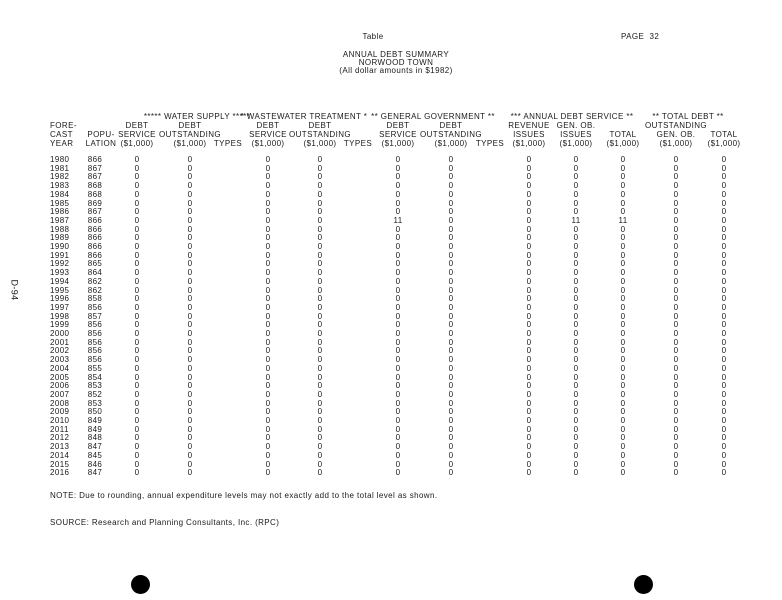 Image resolution: width=782 pixels, height=600 pixels. Describe the element at coordinates (60, 186) in the screenshot. I see `row-year: 1983` at that location.